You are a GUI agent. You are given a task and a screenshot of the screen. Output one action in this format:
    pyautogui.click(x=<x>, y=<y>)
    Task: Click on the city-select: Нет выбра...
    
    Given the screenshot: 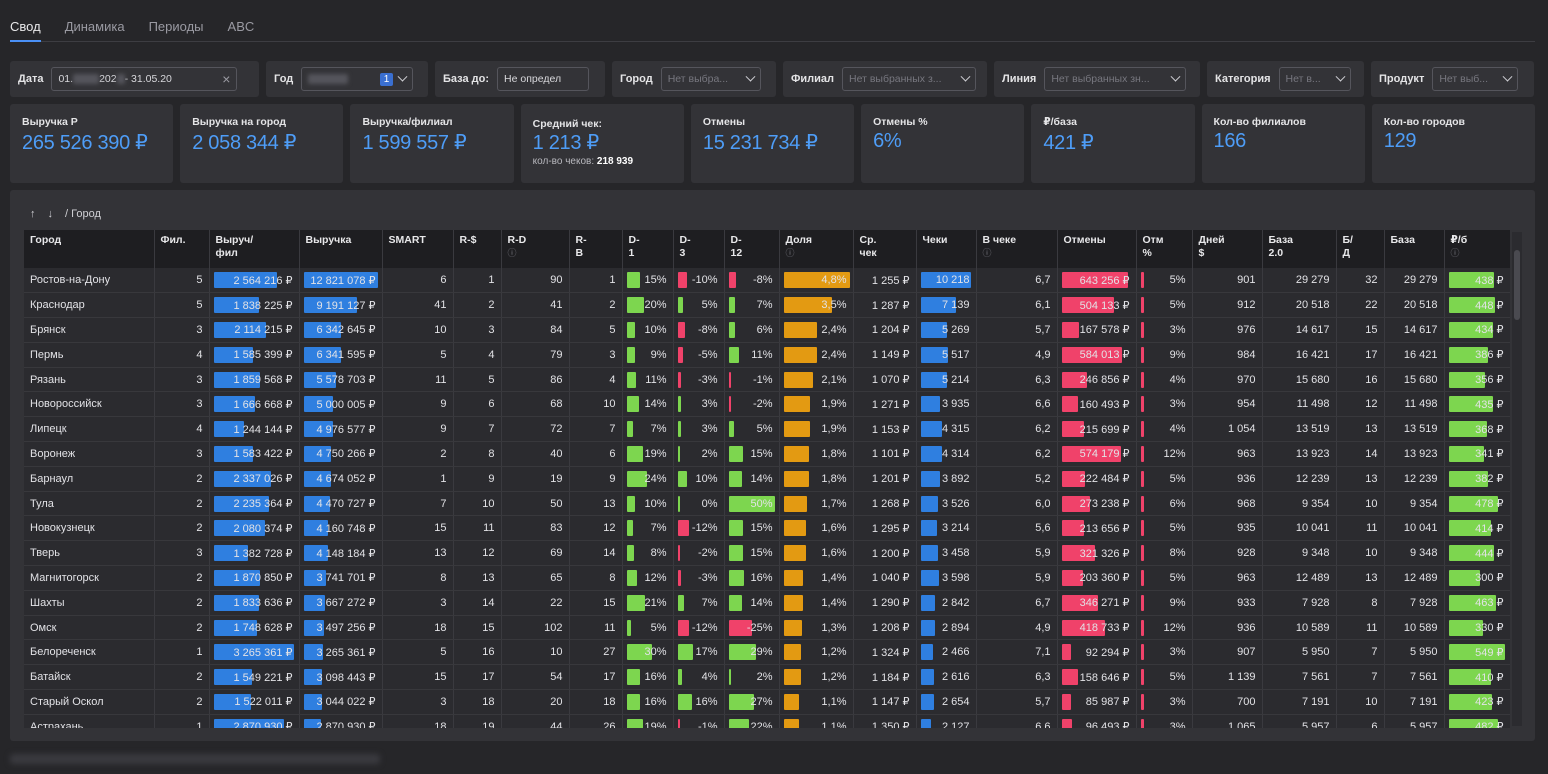 What is the action you would take?
    pyautogui.click(x=710, y=79)
    